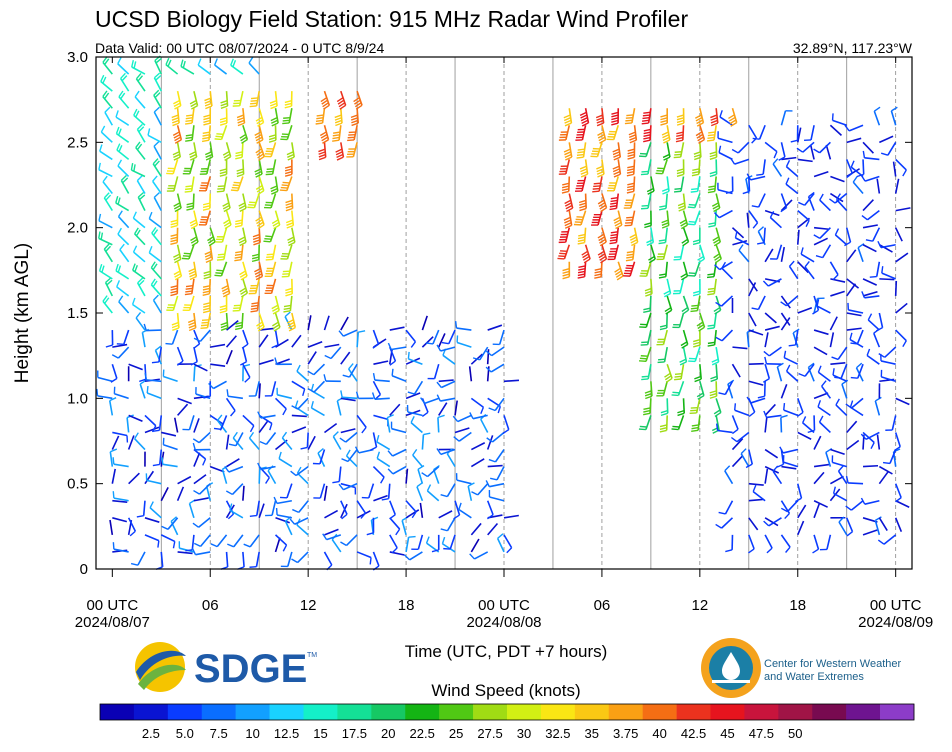 The width and height of the screenshot is (952, 752). I want to click on colorbar-label: 50, so click(795, 733).